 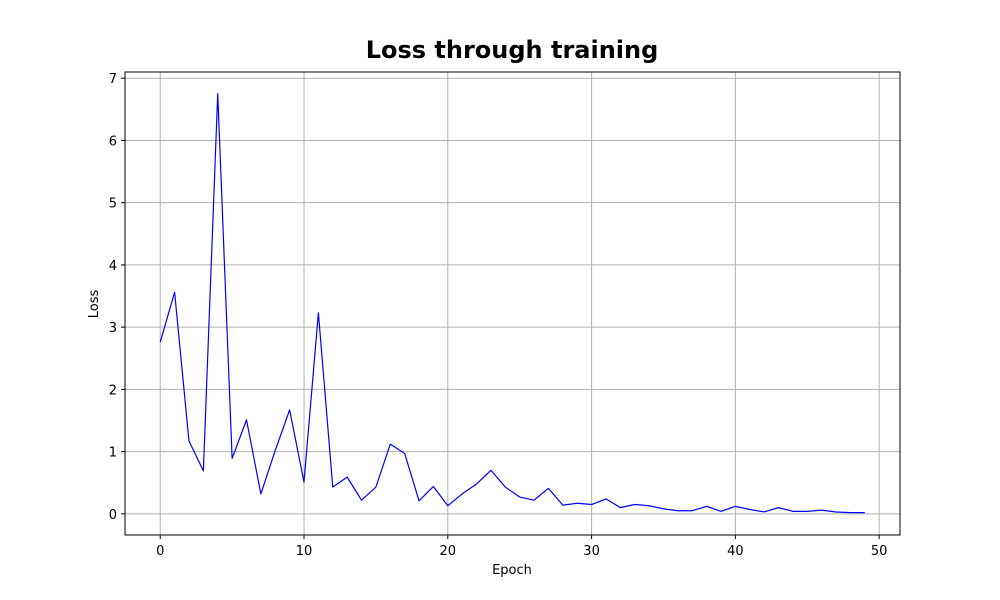 I want to click on y-tick-label: 3, so click(x=113, y=328).